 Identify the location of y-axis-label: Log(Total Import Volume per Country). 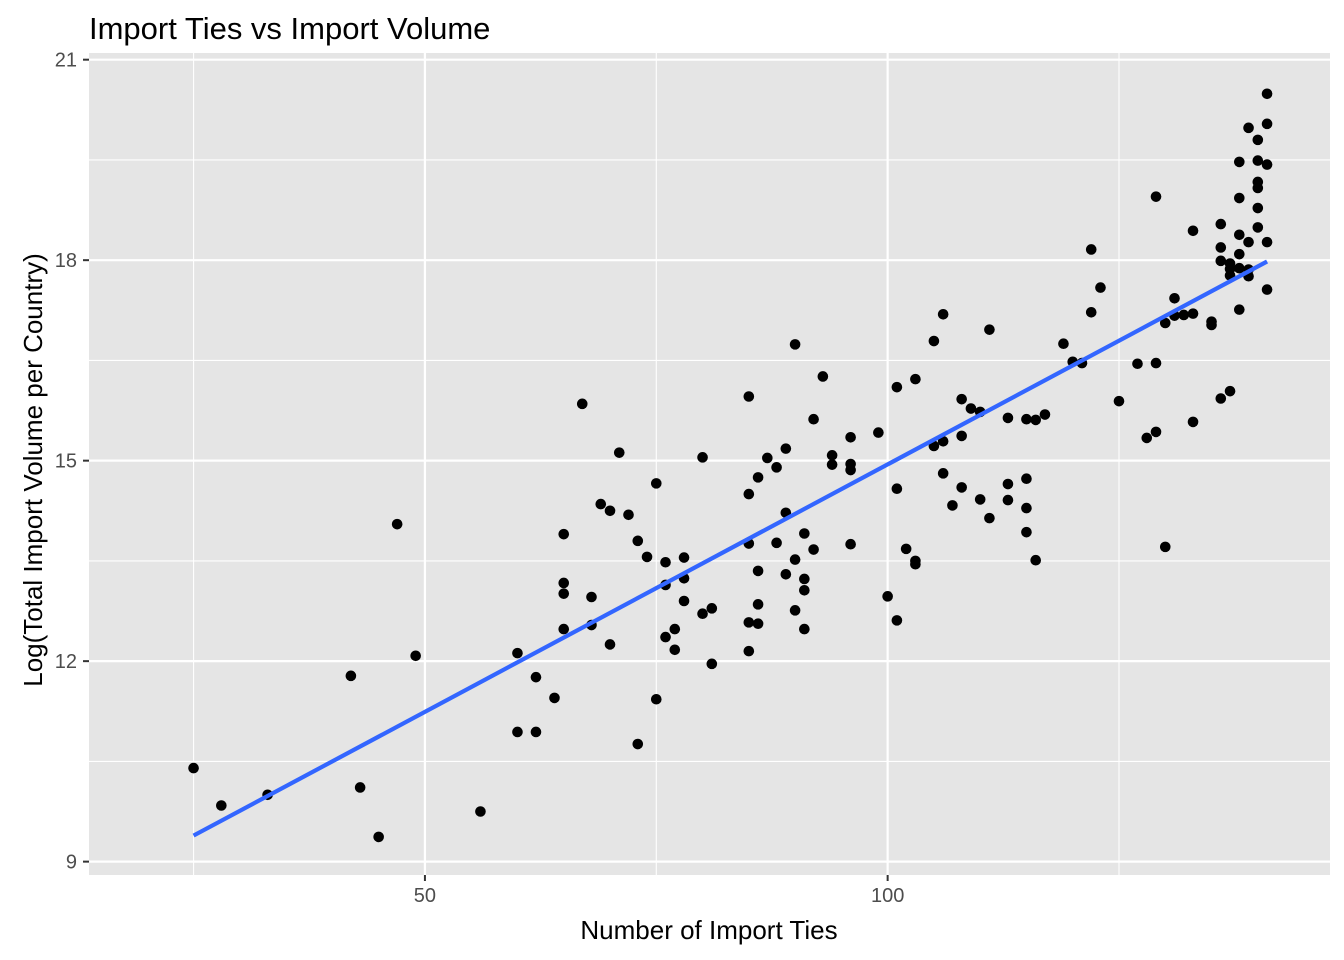
(33, 470).